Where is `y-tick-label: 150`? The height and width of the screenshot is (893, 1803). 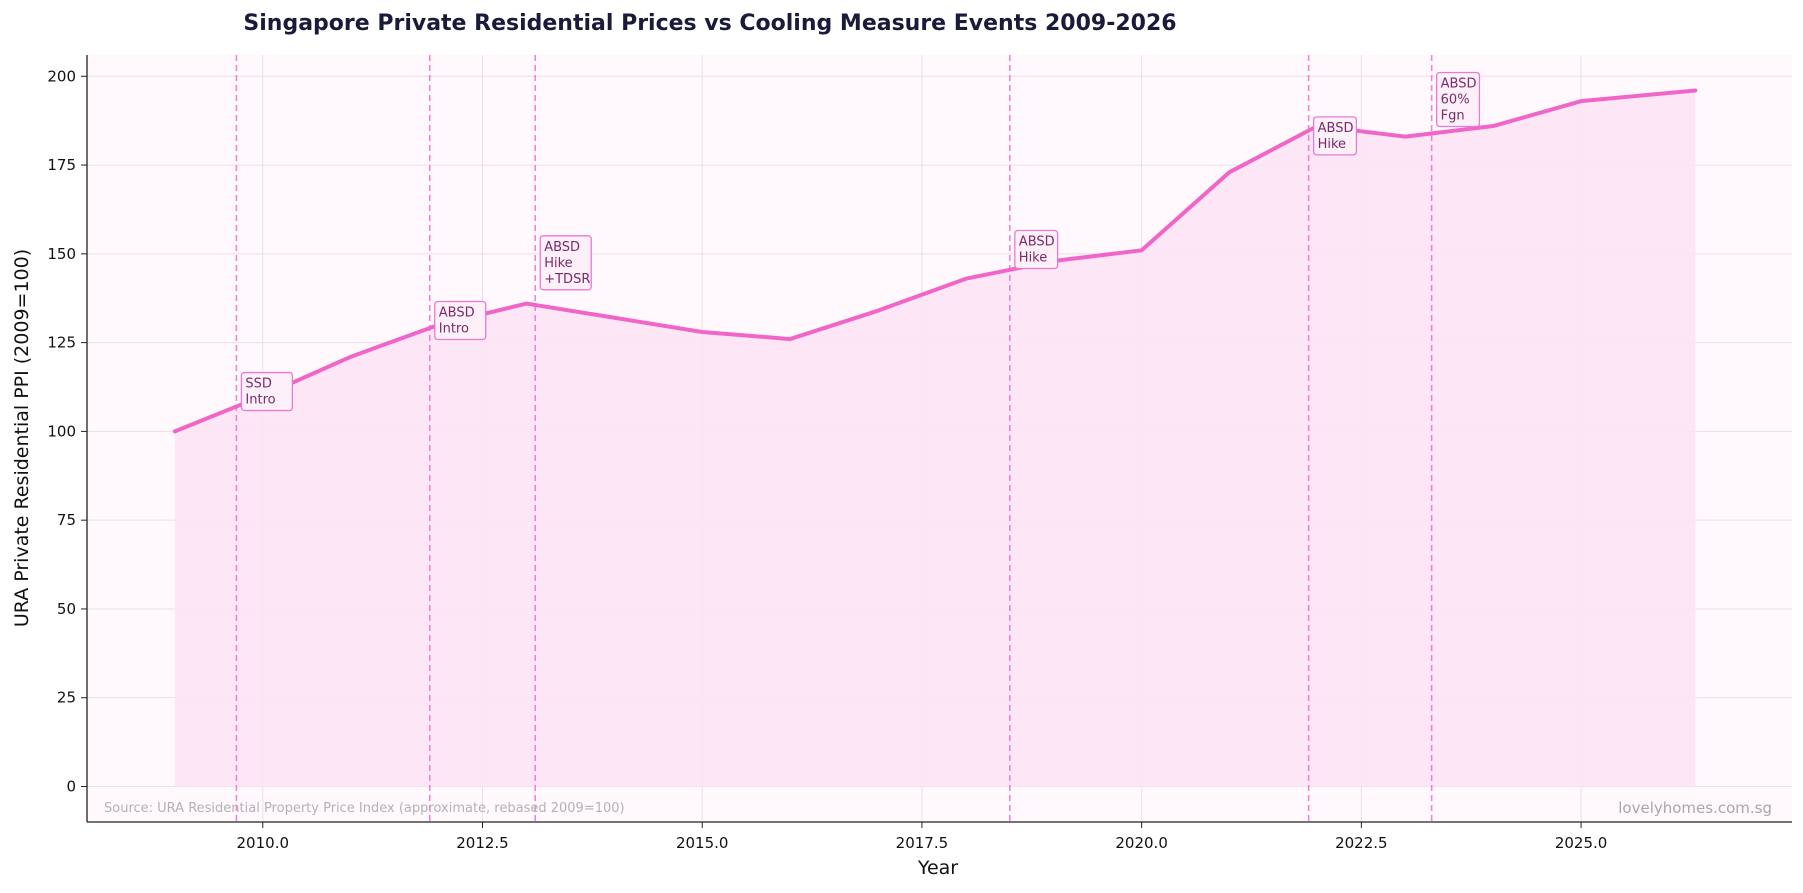
y-tick-label: 150 is located at coordinates (61, 254).